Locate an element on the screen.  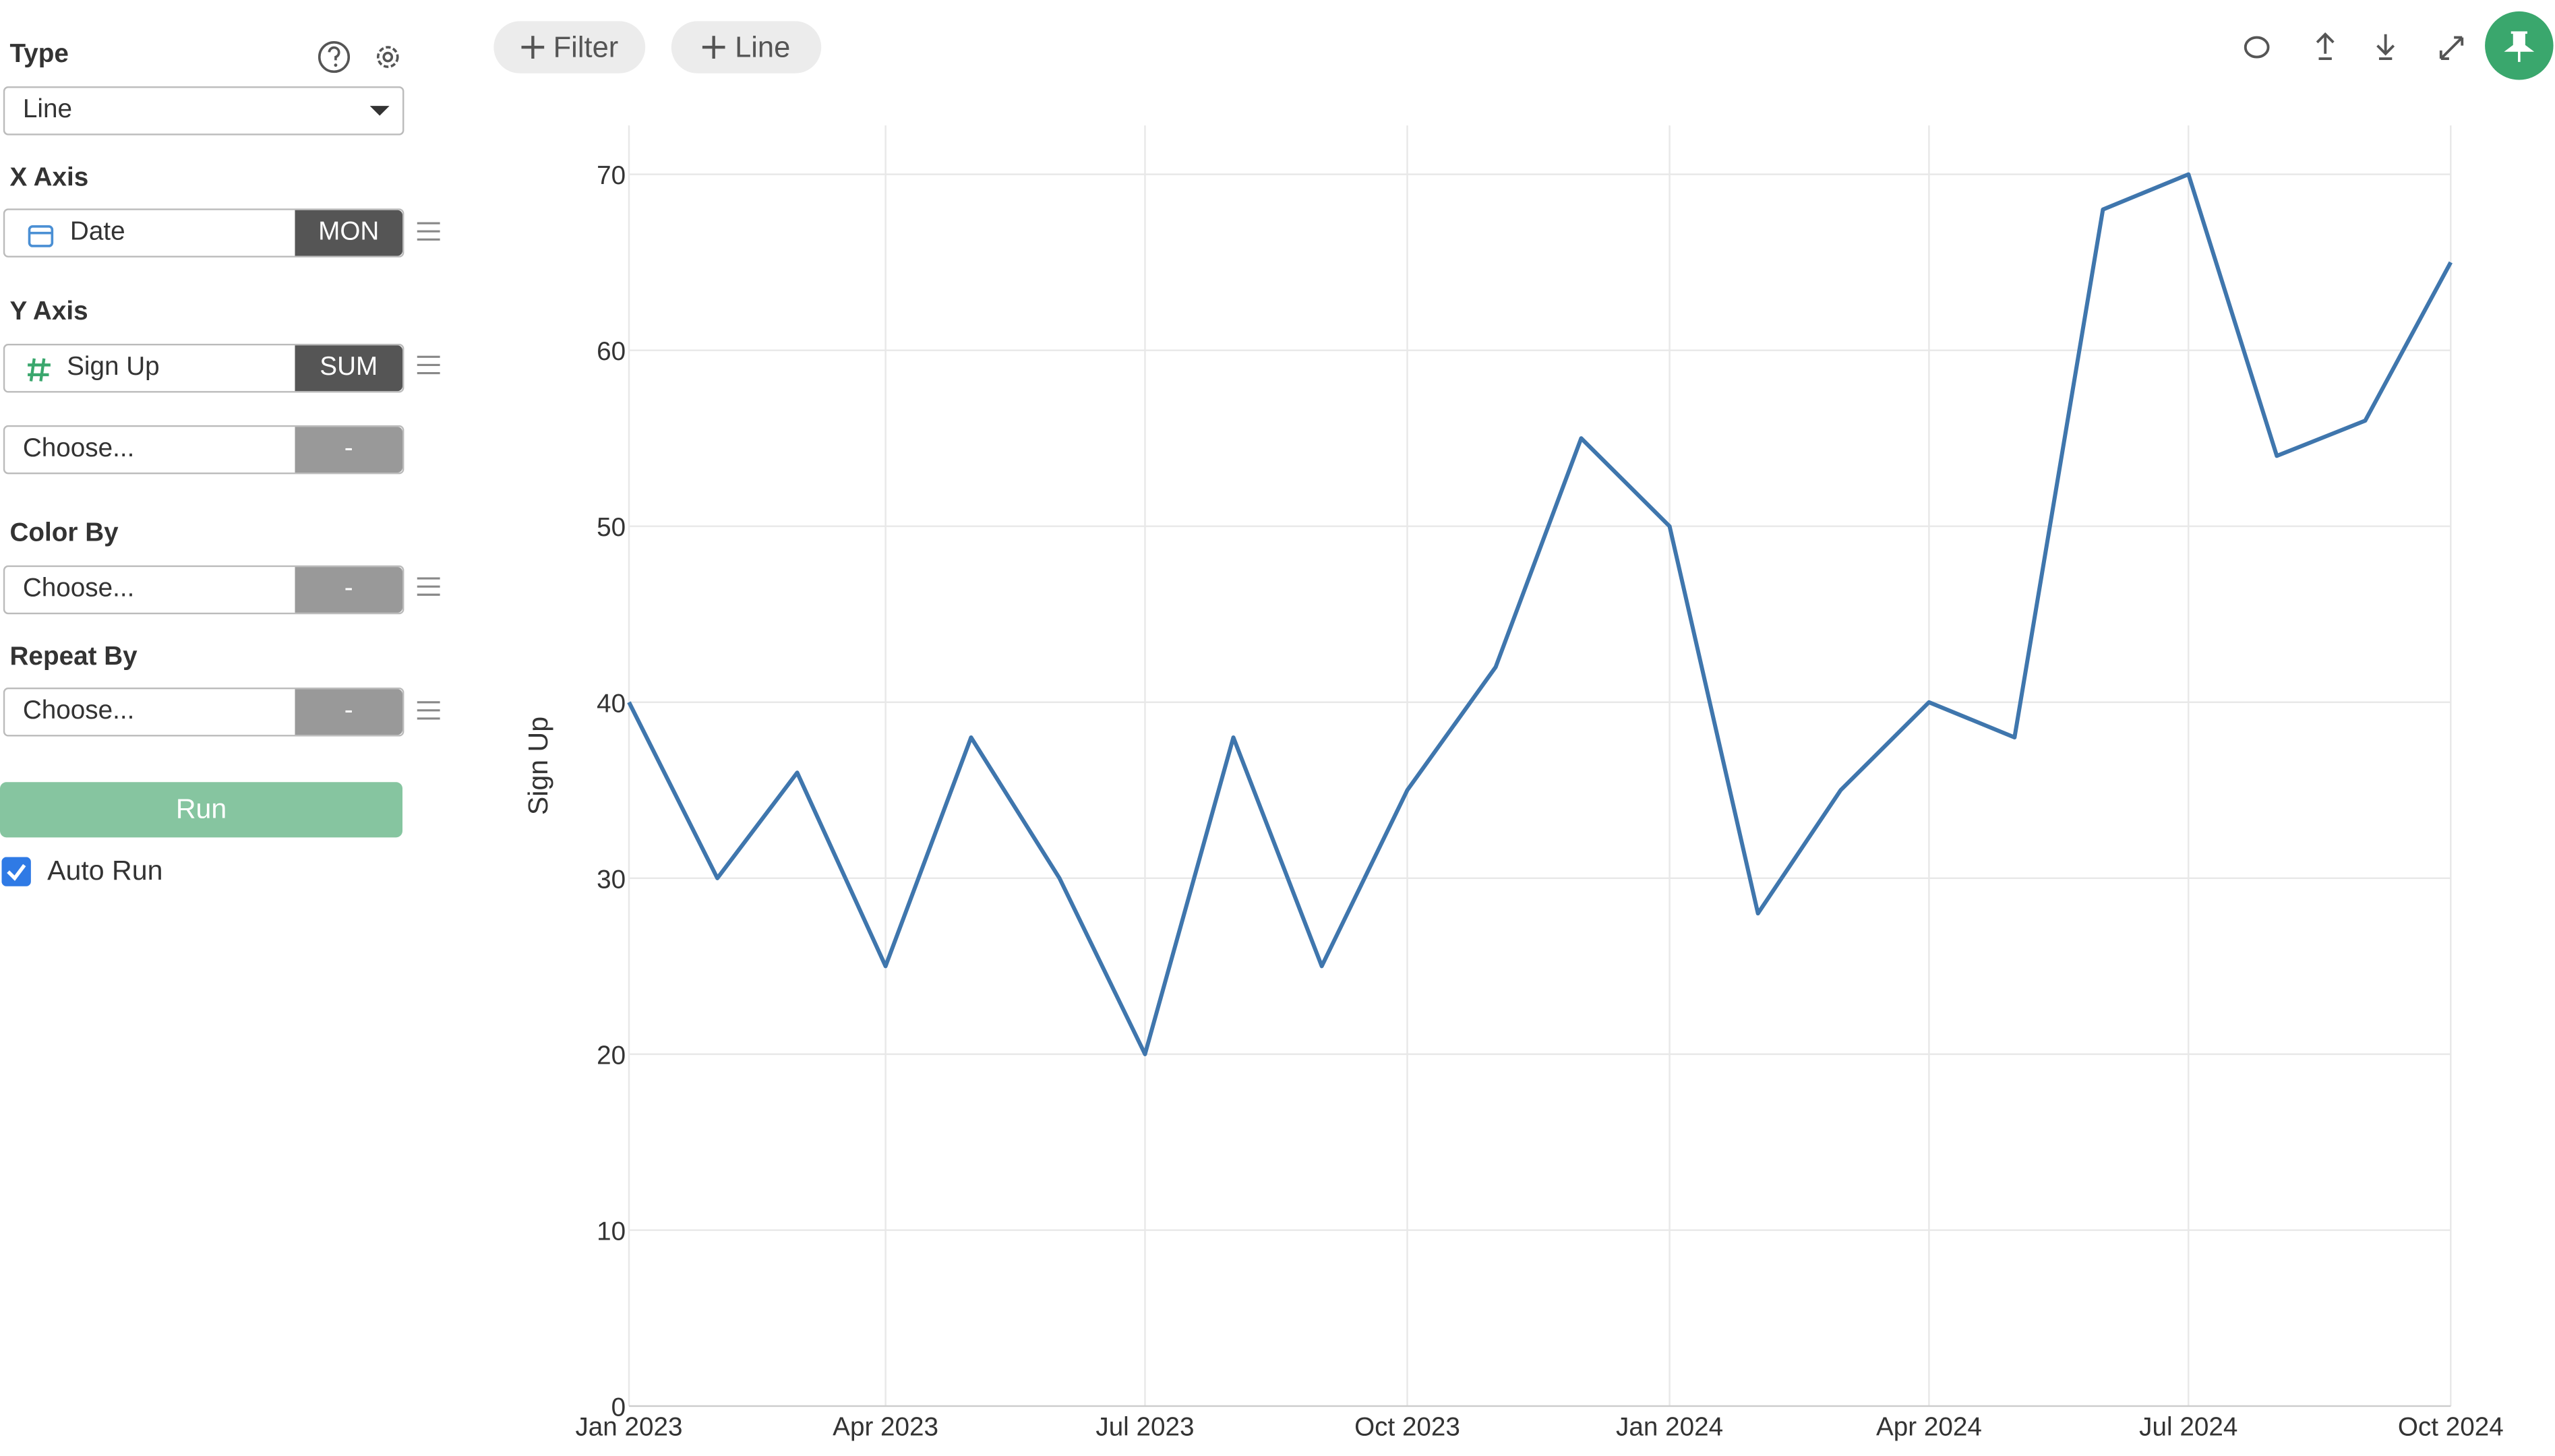
filter-button: Filter is located at coordinates (569, 47).